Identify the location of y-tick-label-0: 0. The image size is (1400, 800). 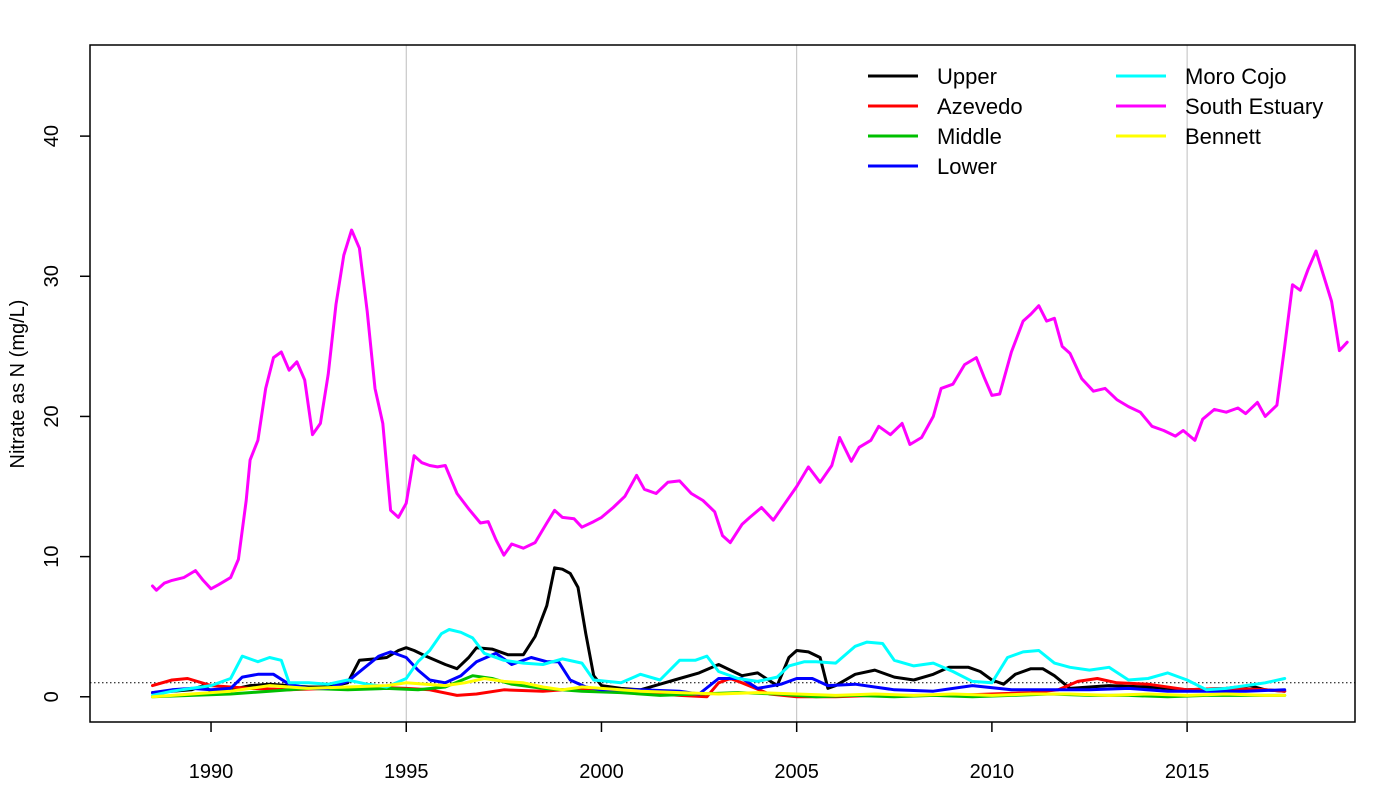
(52, 696).